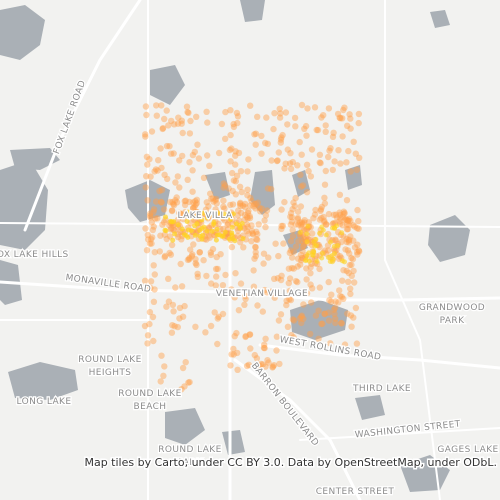  I want to click on place-label-line: LAKE VILLA, so click(204, 216).